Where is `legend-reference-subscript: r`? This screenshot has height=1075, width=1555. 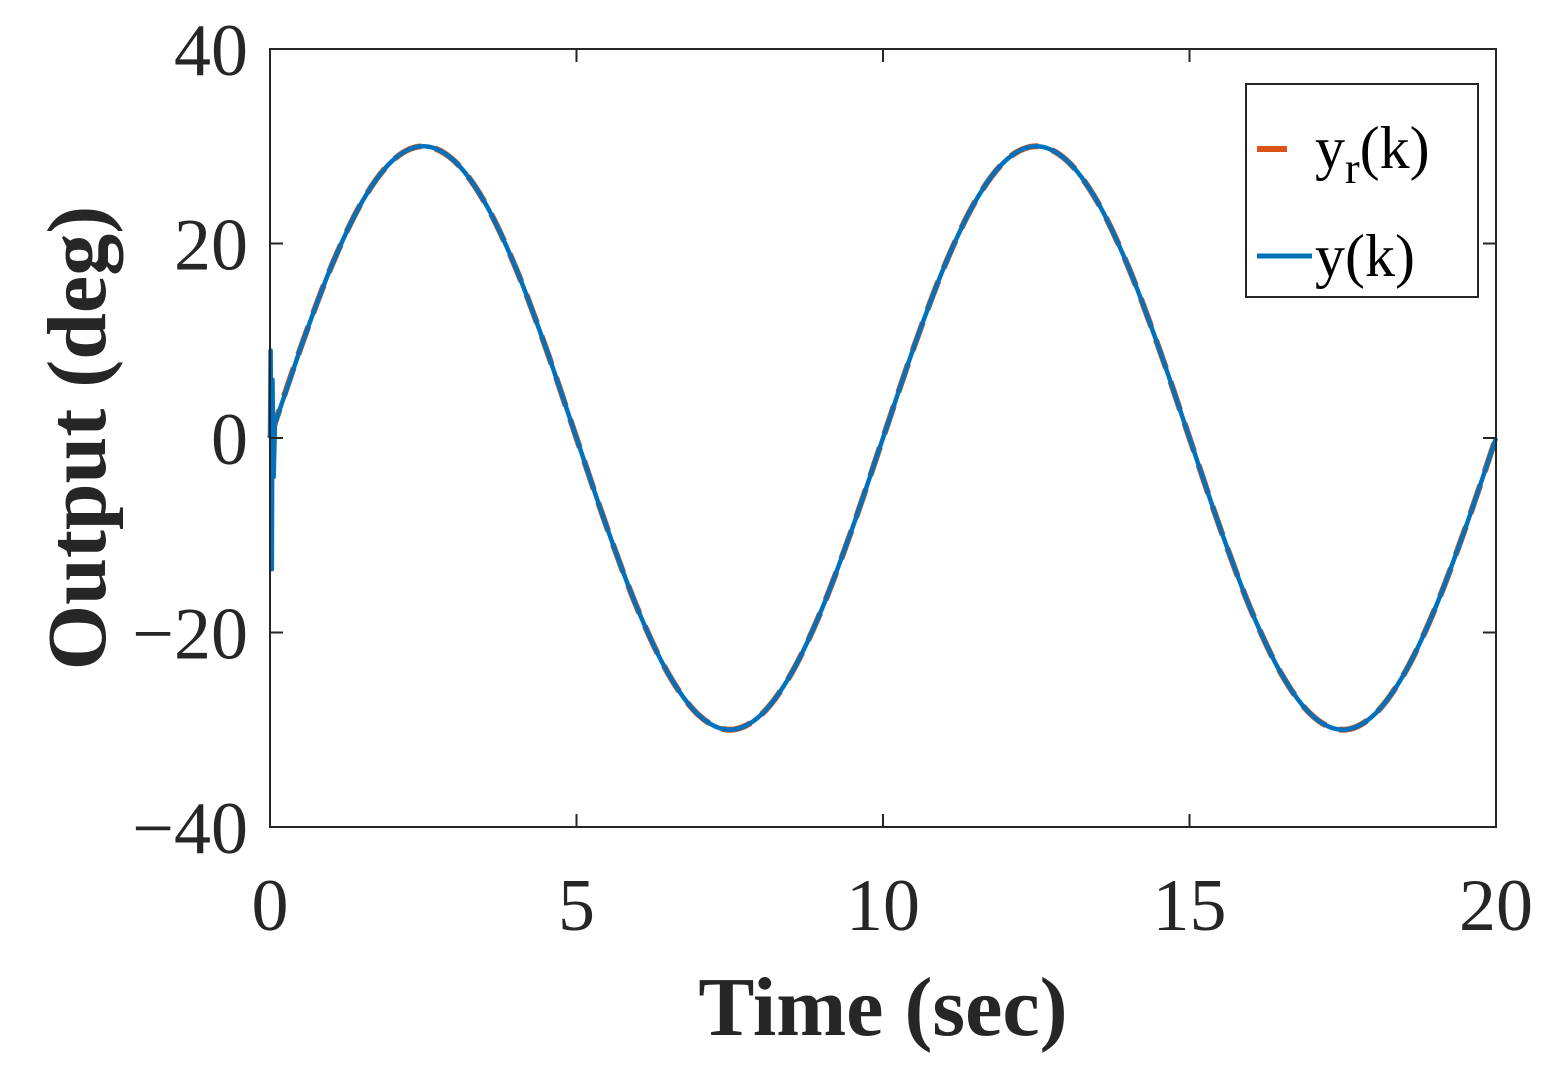
legend-reference-subscript: r is located at coordinates (1352, 168).